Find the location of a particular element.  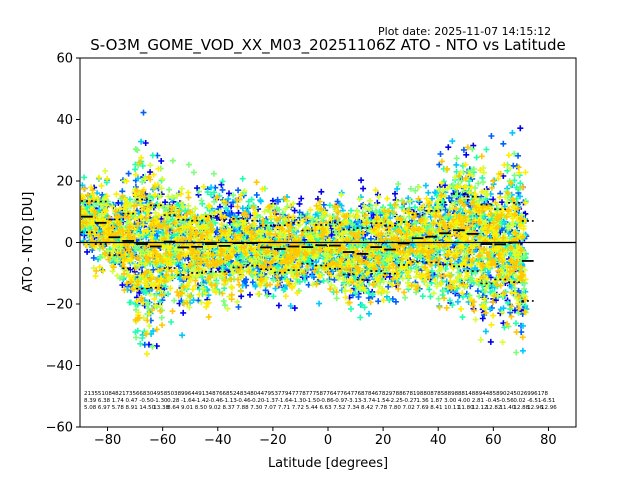

bin-label: 5.08 is located at coordinates (90, 408).